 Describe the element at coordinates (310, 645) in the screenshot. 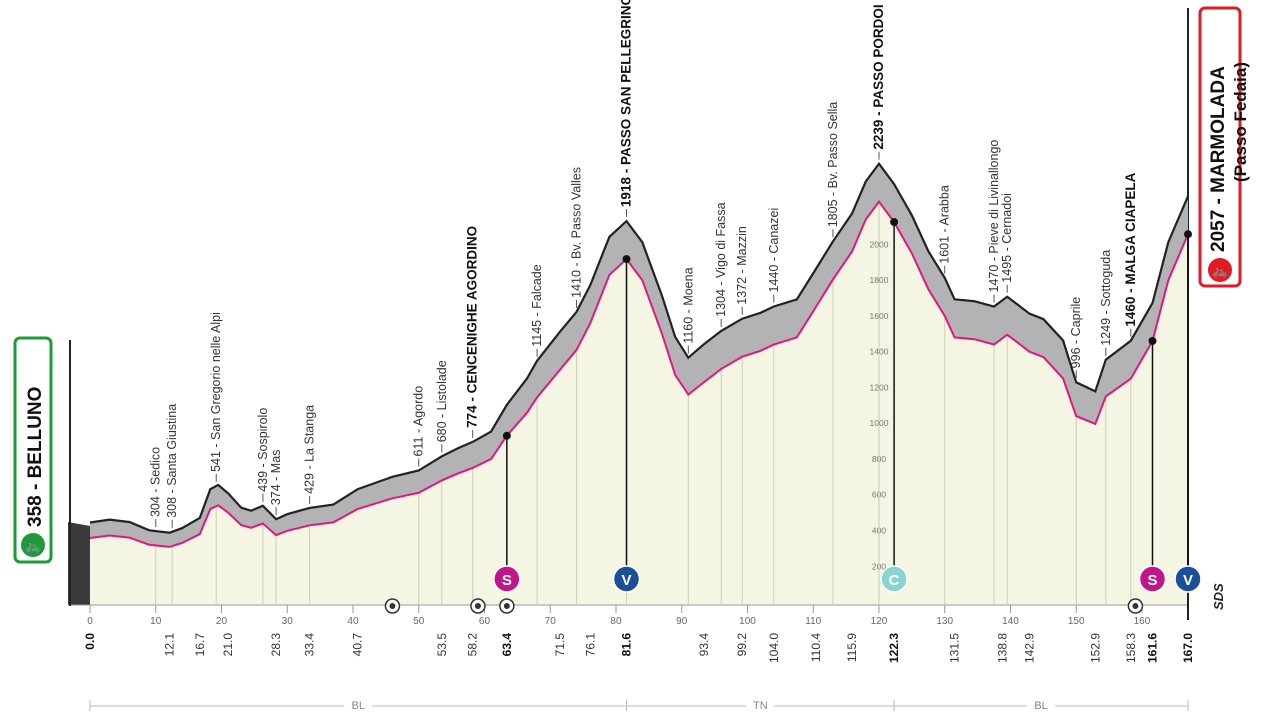

I see `km-marker-label: 33.4` at that location.